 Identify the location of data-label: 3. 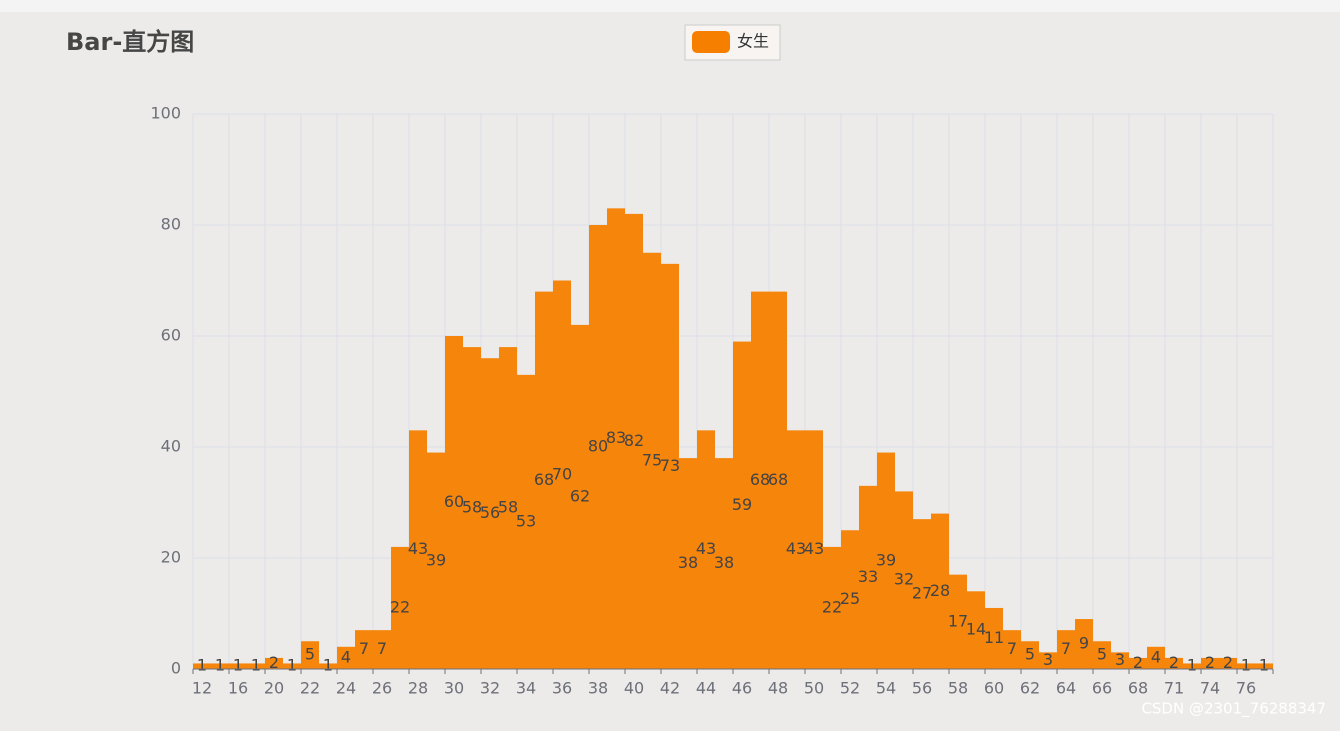
(1120, 659).